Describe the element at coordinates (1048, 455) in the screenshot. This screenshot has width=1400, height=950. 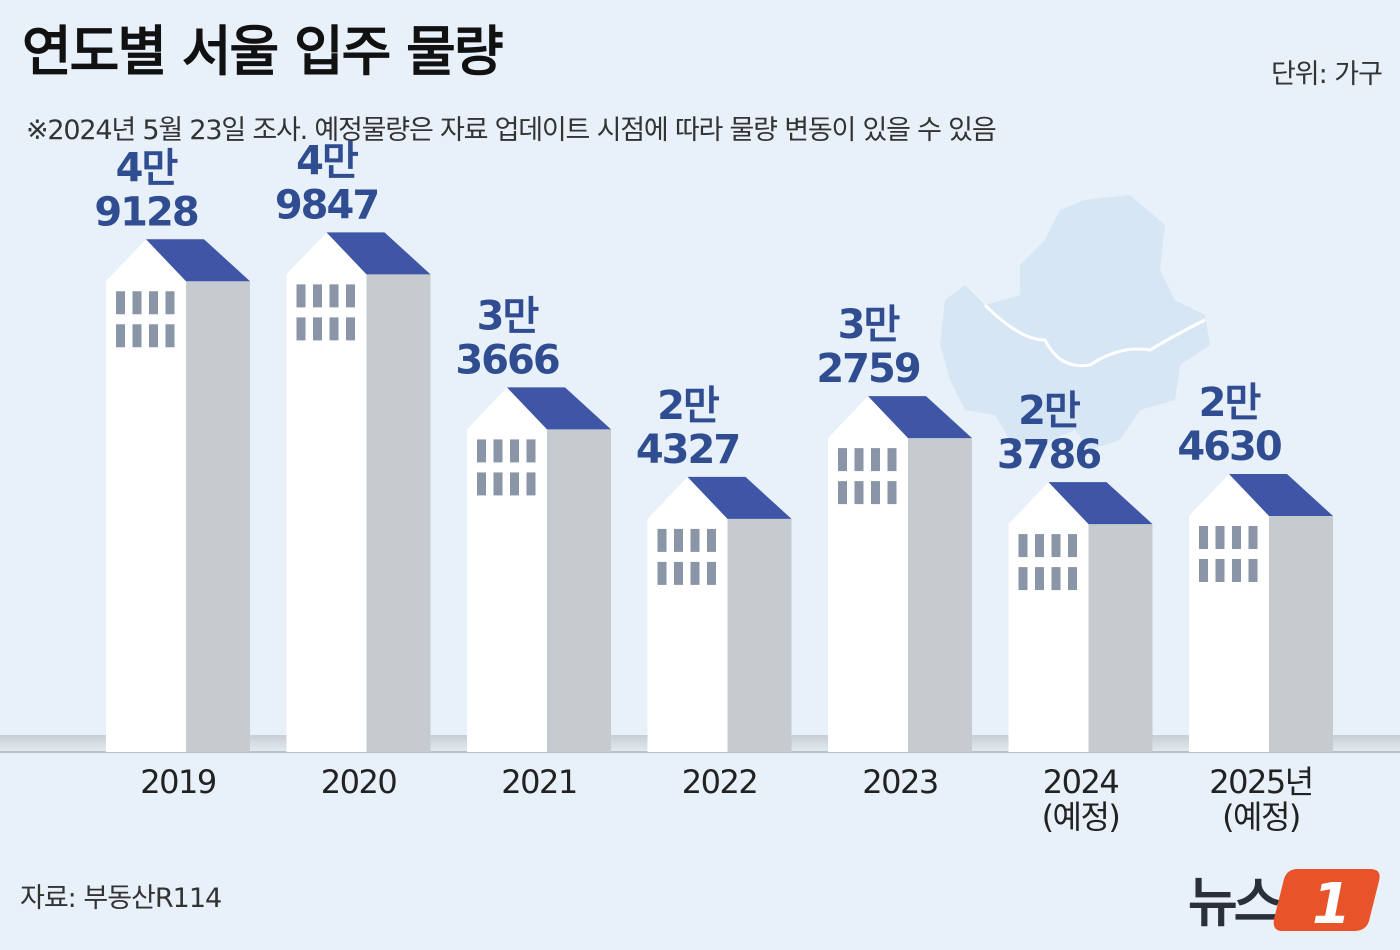
I see `value-label-number: 3786` at that location.